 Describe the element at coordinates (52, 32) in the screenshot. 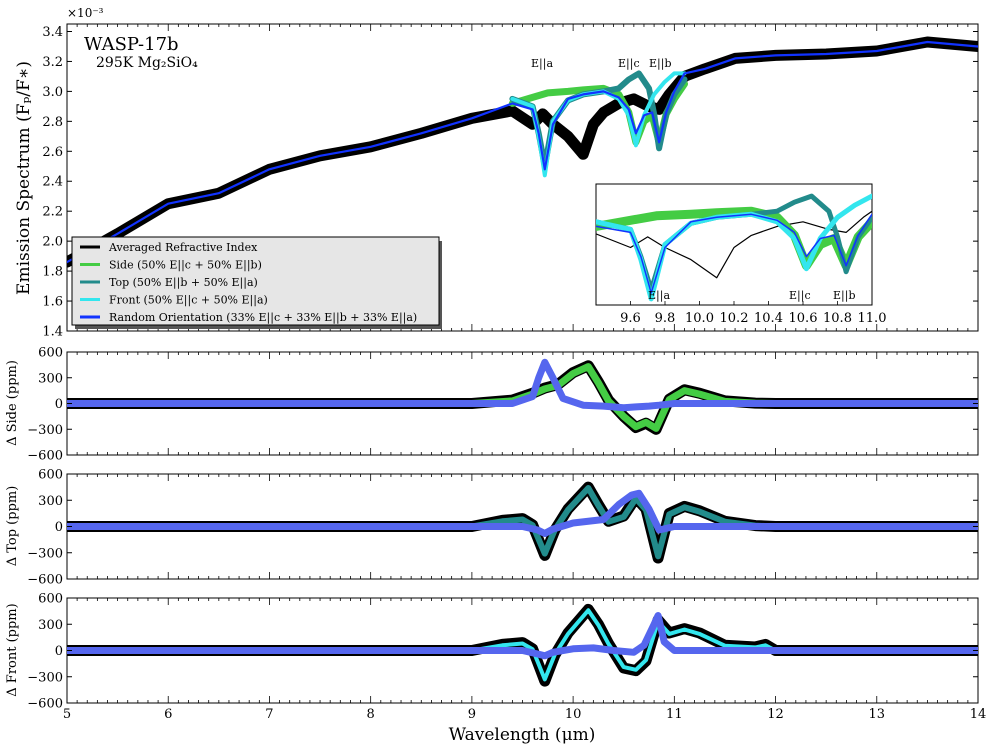

I see `main-ytick-label: 3.4` at that location.